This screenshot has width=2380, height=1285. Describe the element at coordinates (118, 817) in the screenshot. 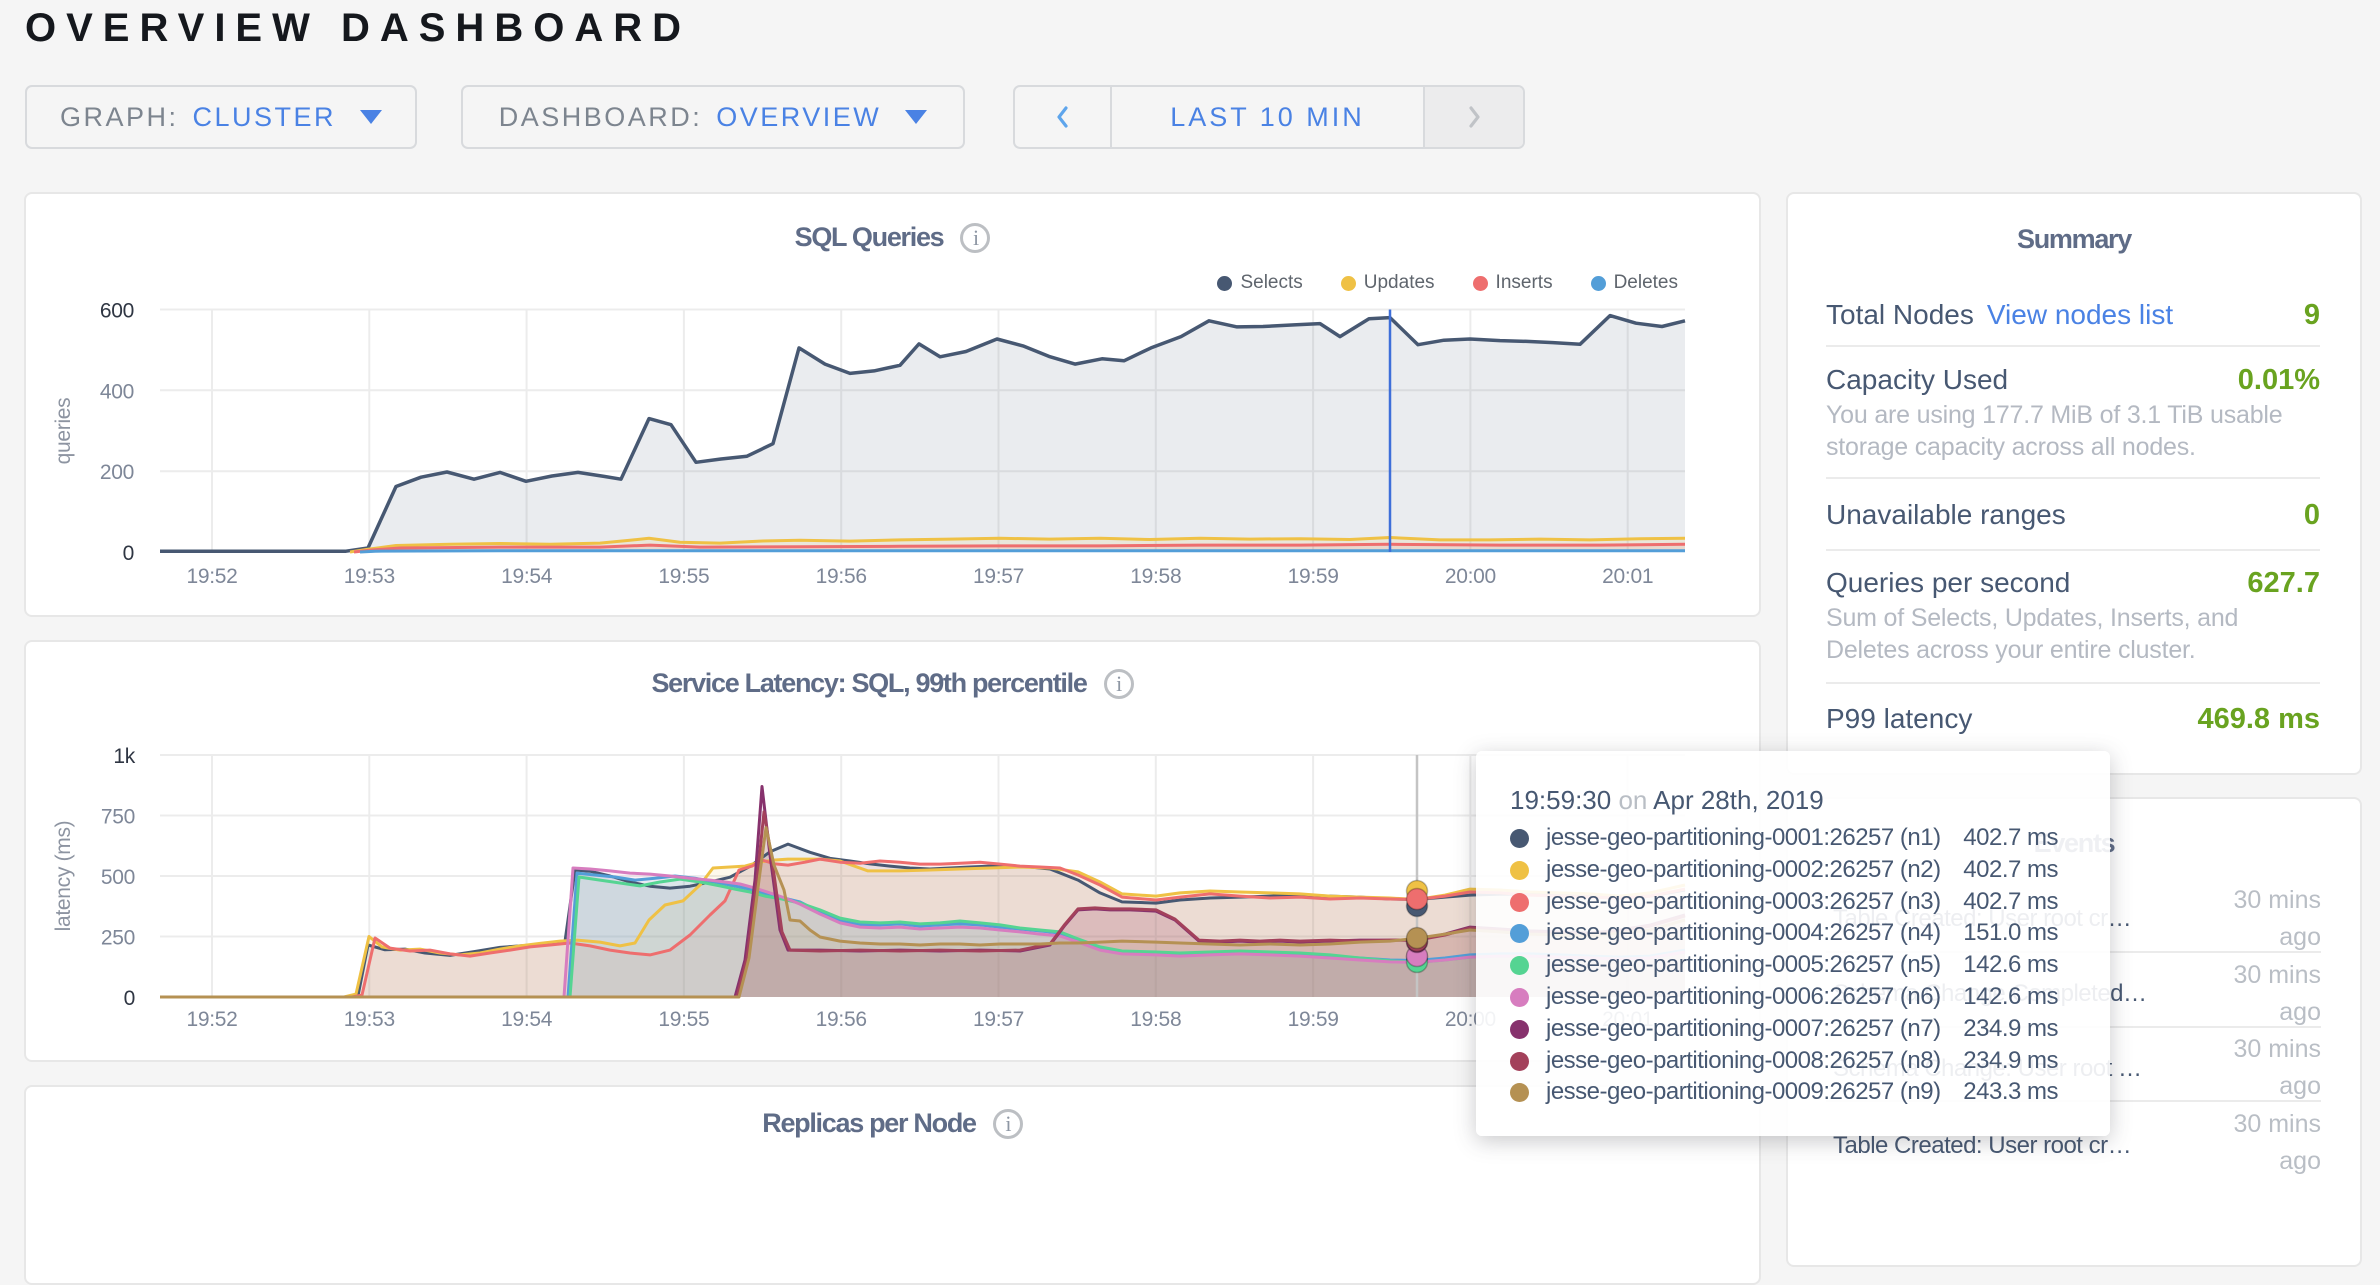

I see `svg-text: 750` at that location.